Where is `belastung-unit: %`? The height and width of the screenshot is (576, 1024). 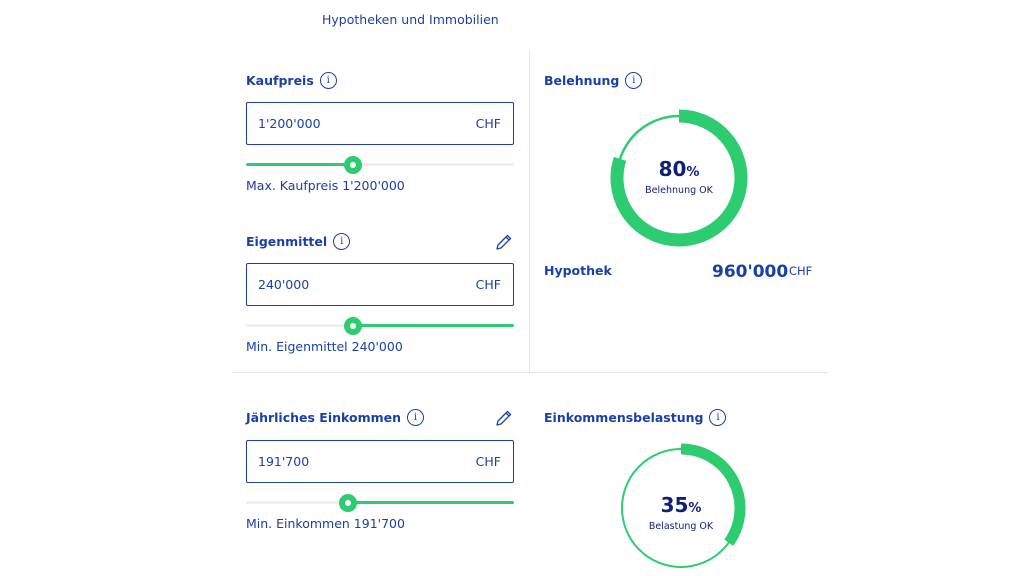
belastung-unit: % is located at coordinates (695, 508).